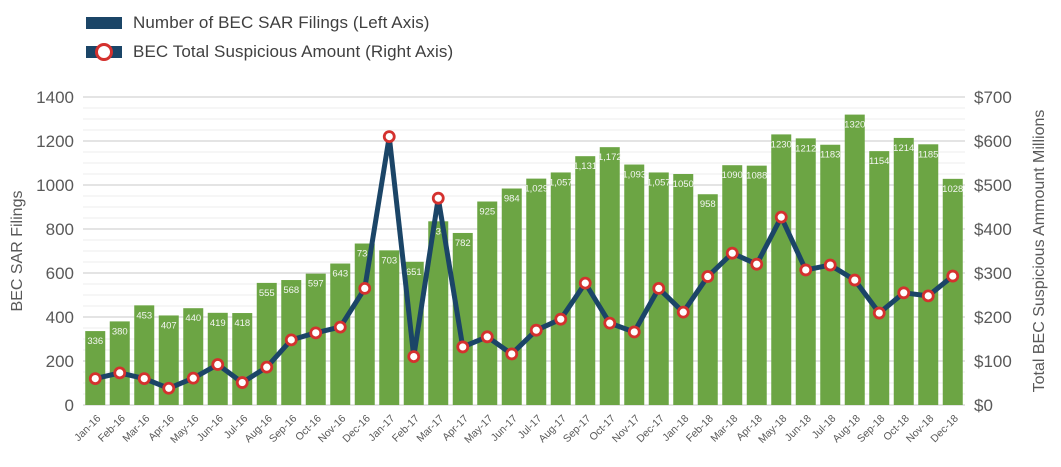  What do you see at coordinates (136, 429) in the screenshot?
I see `x-label-Mar-16: Mar-16` at bounding box center [136, 429].